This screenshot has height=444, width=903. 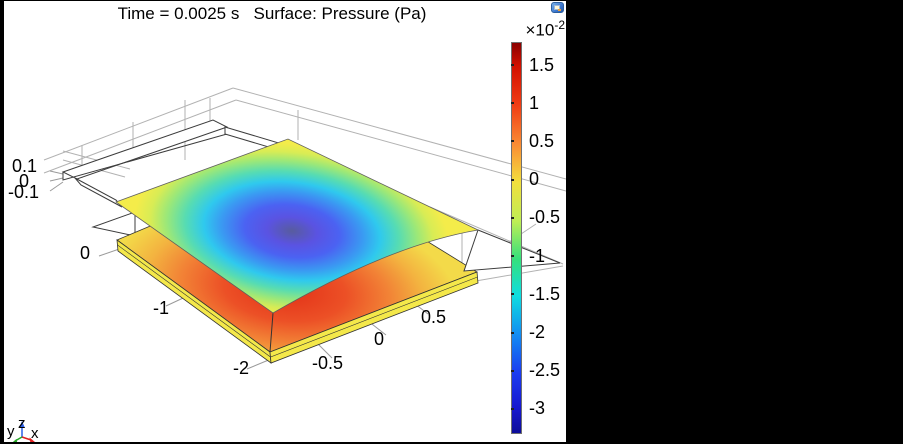 What do you see at coordinates (35, 433) in the screenshot?
I see `triad-label-x: x` at bounding box center [35, 433].